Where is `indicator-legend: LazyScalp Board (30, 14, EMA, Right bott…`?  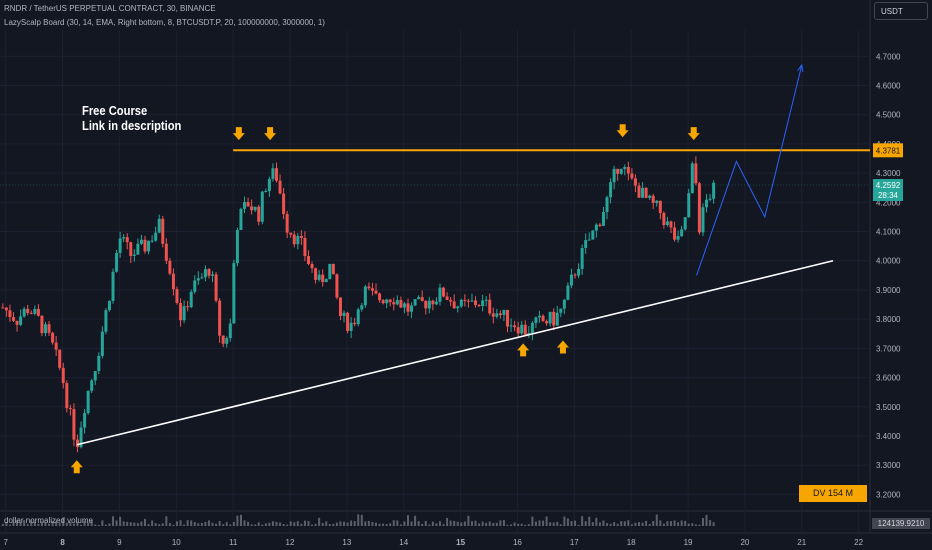
indicator-legend: LazyScalp Board (30, 14, EMA, Right bott… is located at coordinates (164, 22).